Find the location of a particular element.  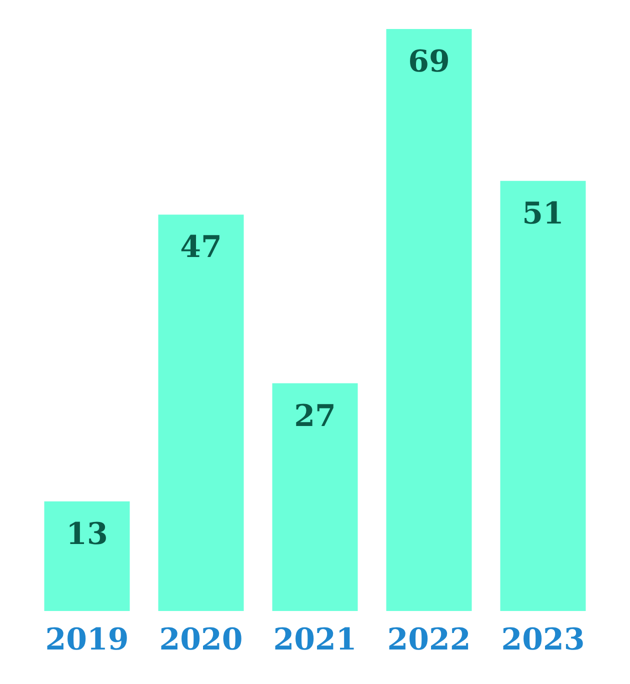

data-label: 69 is located at coordinates (429, 62).